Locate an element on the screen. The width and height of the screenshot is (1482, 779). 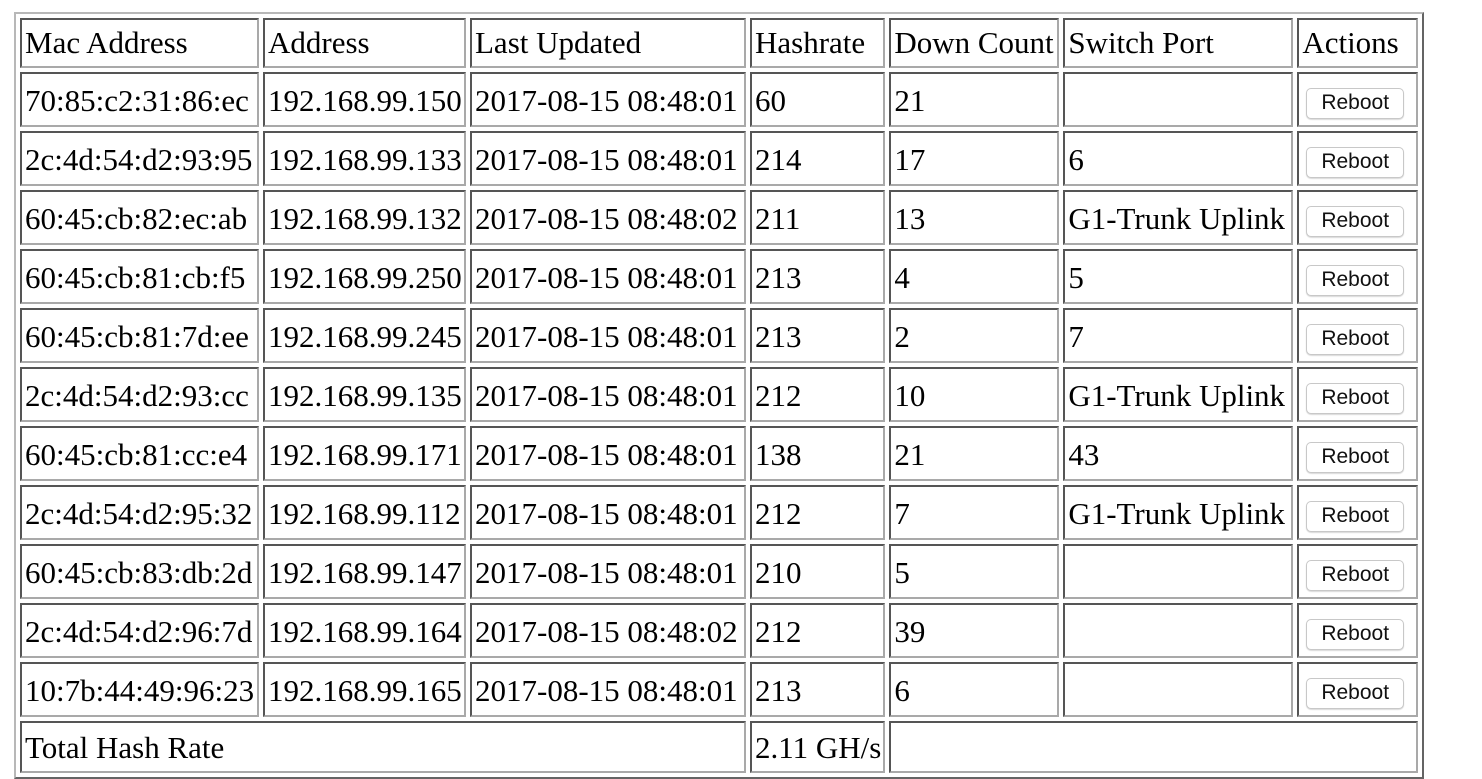
total-hash-rate-value: 2.11 GH/s is located at coordinates (818, 747).